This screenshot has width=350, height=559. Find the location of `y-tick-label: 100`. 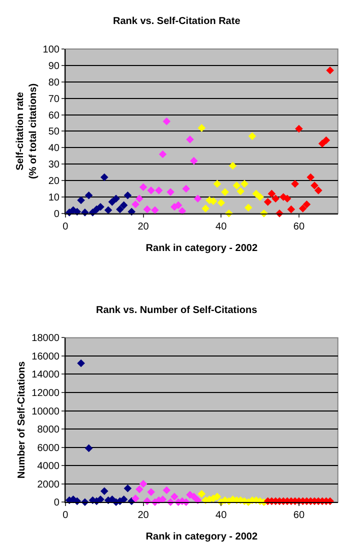

y-tick-label: 100 is located at coordinates (51, 50).